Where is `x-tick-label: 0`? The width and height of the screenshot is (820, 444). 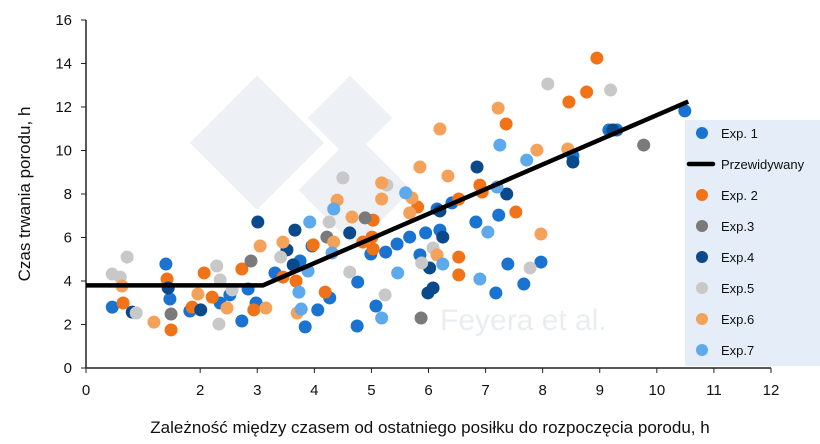
x-tick-label: 0 is located at coordinates (86, 390).